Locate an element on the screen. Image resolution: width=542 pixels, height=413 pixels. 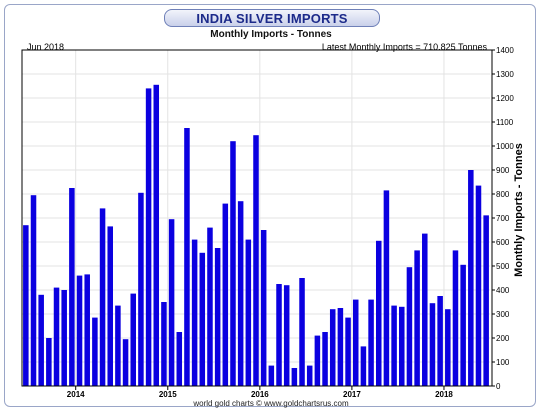
y-tick-label: 1000 is located at coordinates (505, 146).